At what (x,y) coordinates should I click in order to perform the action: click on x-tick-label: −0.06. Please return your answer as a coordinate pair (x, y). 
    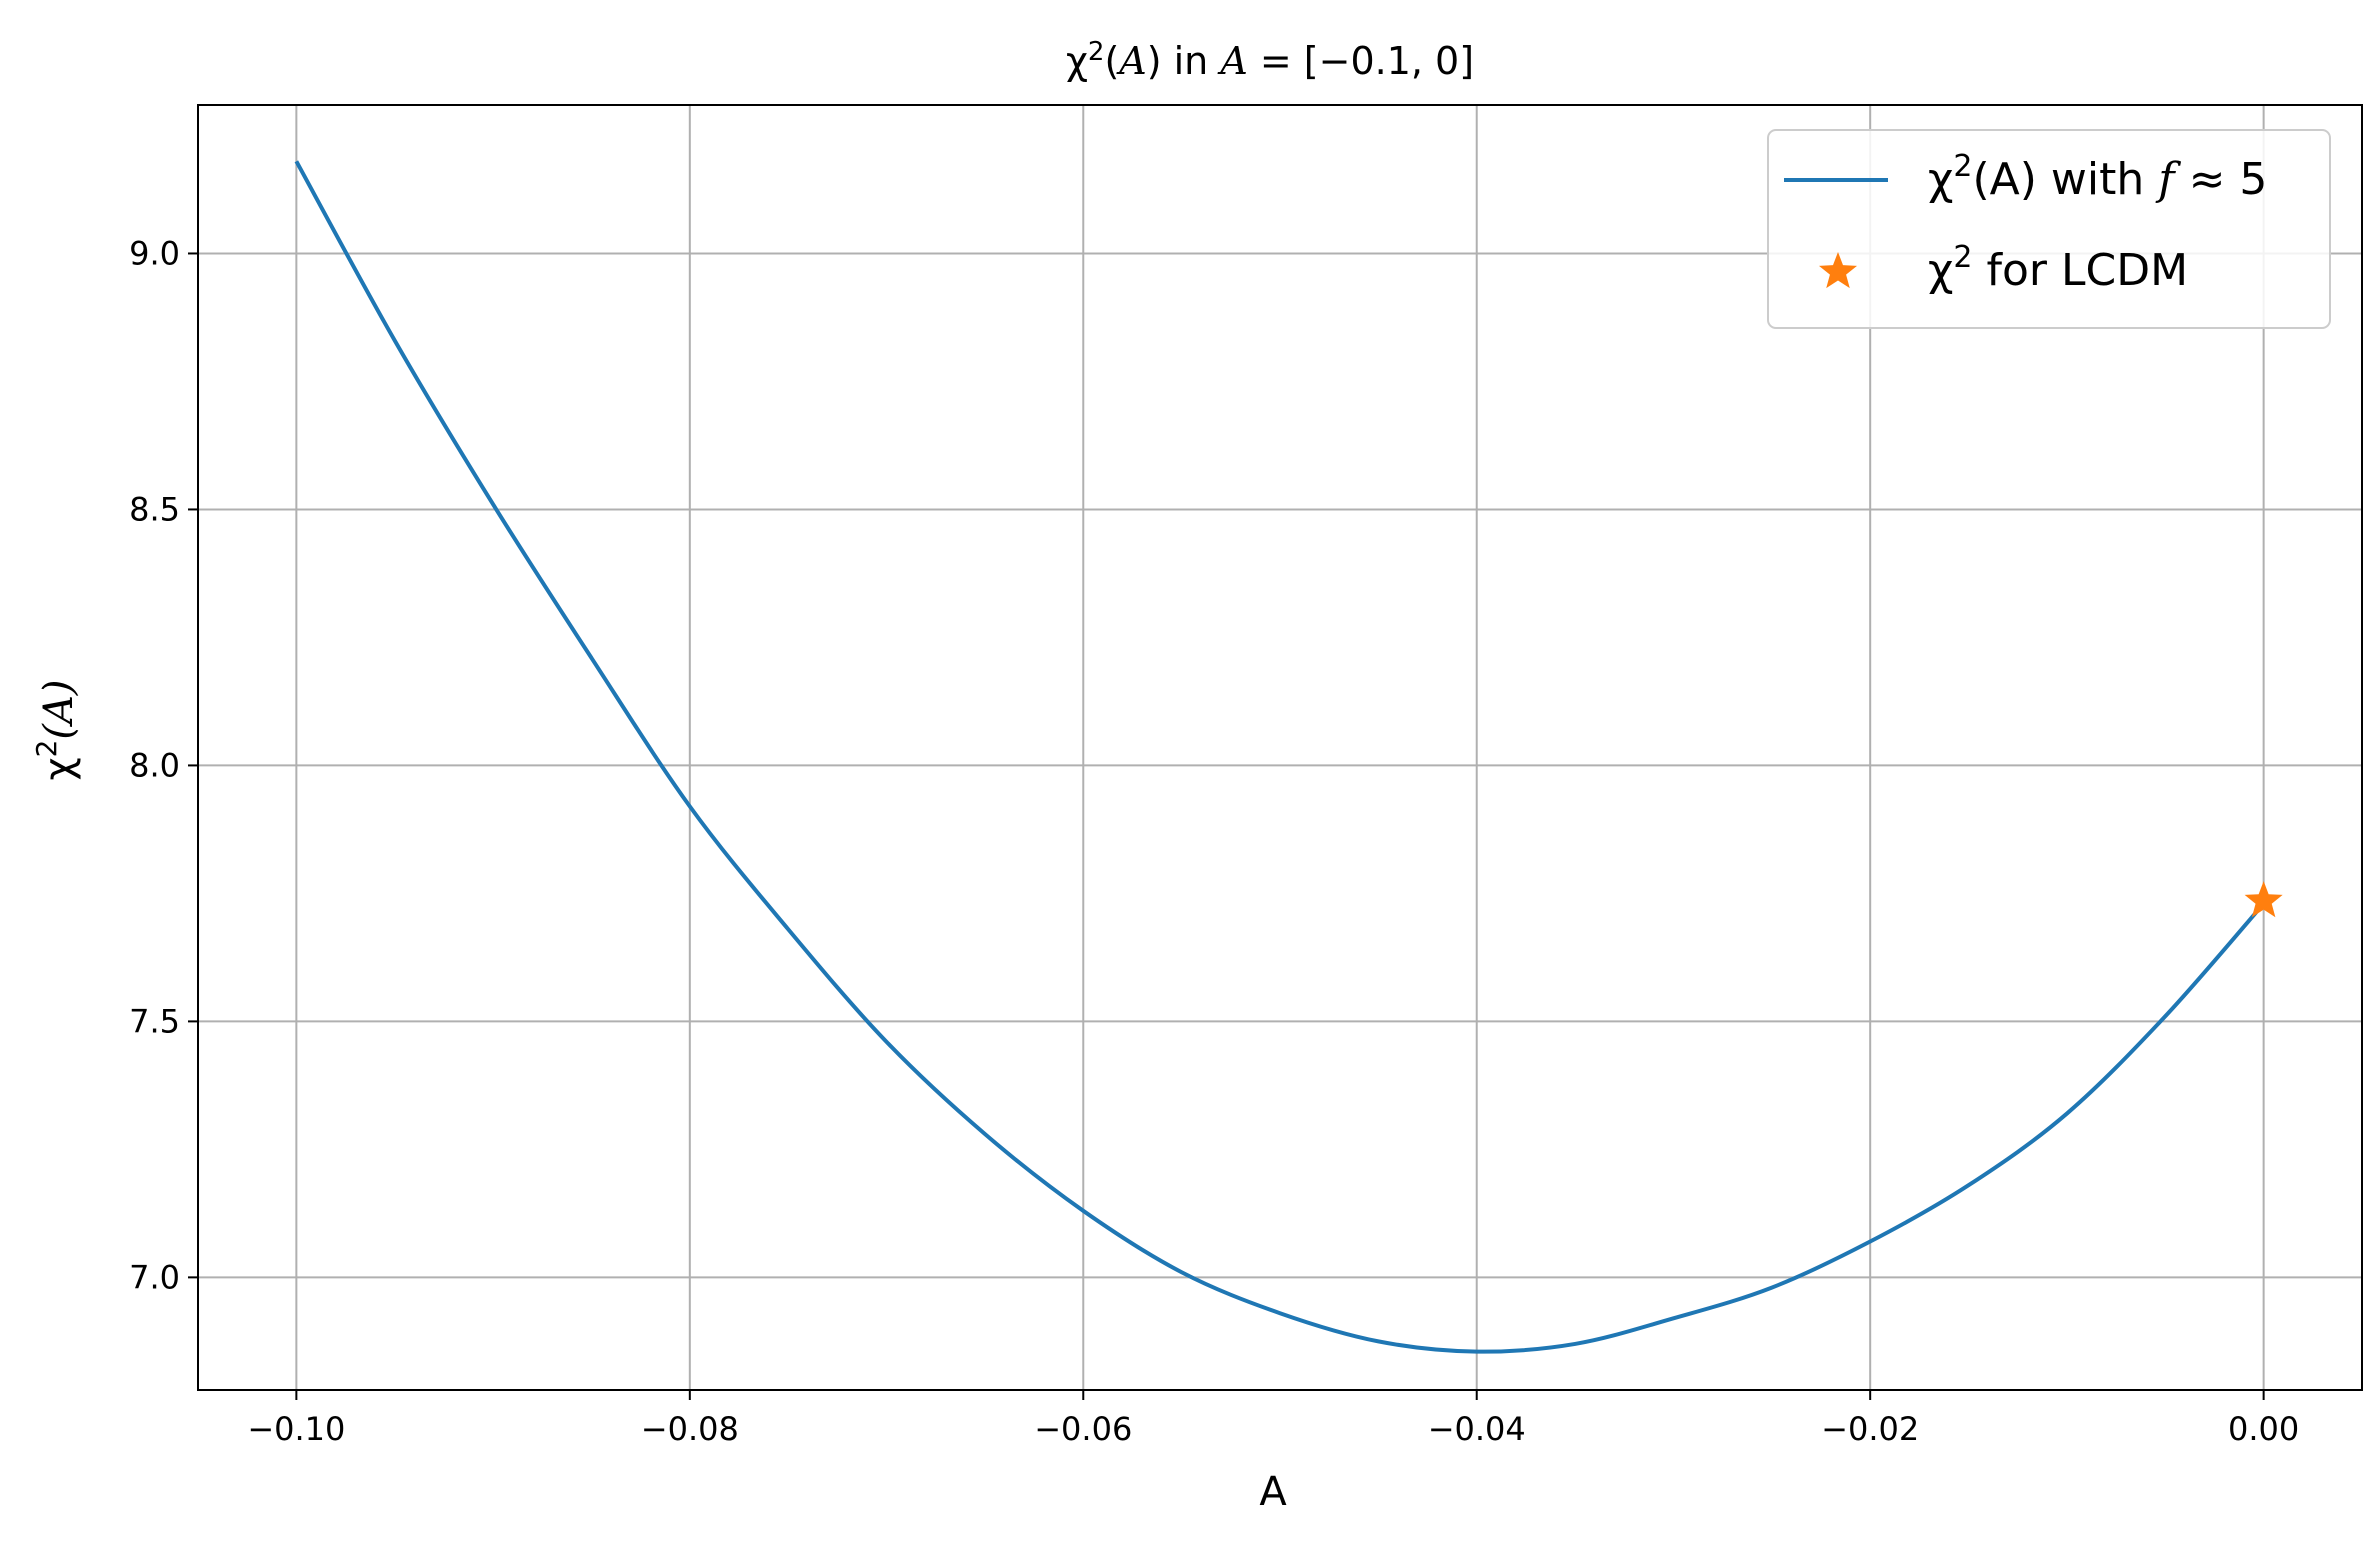
    Looking at the image, I should click on (1083, 1429).